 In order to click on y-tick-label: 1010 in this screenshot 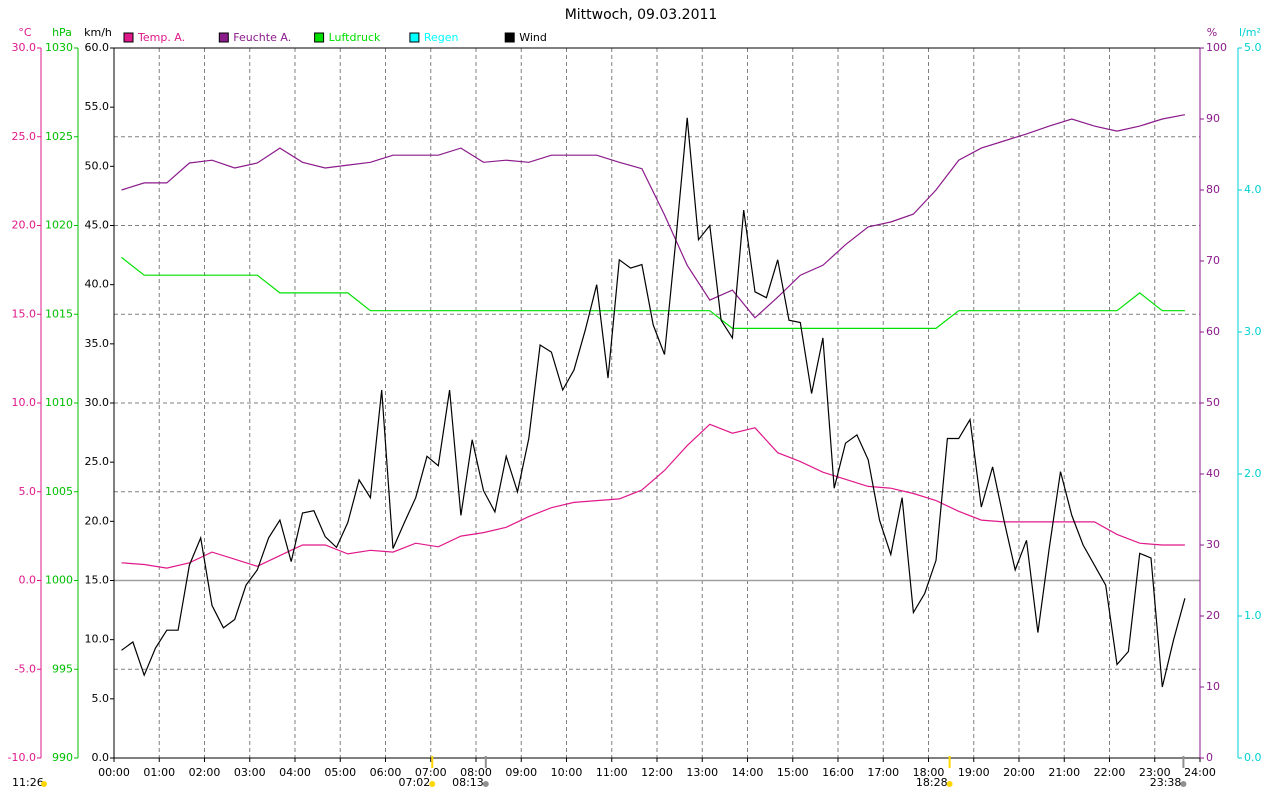, I will do `click(59, 402)`.